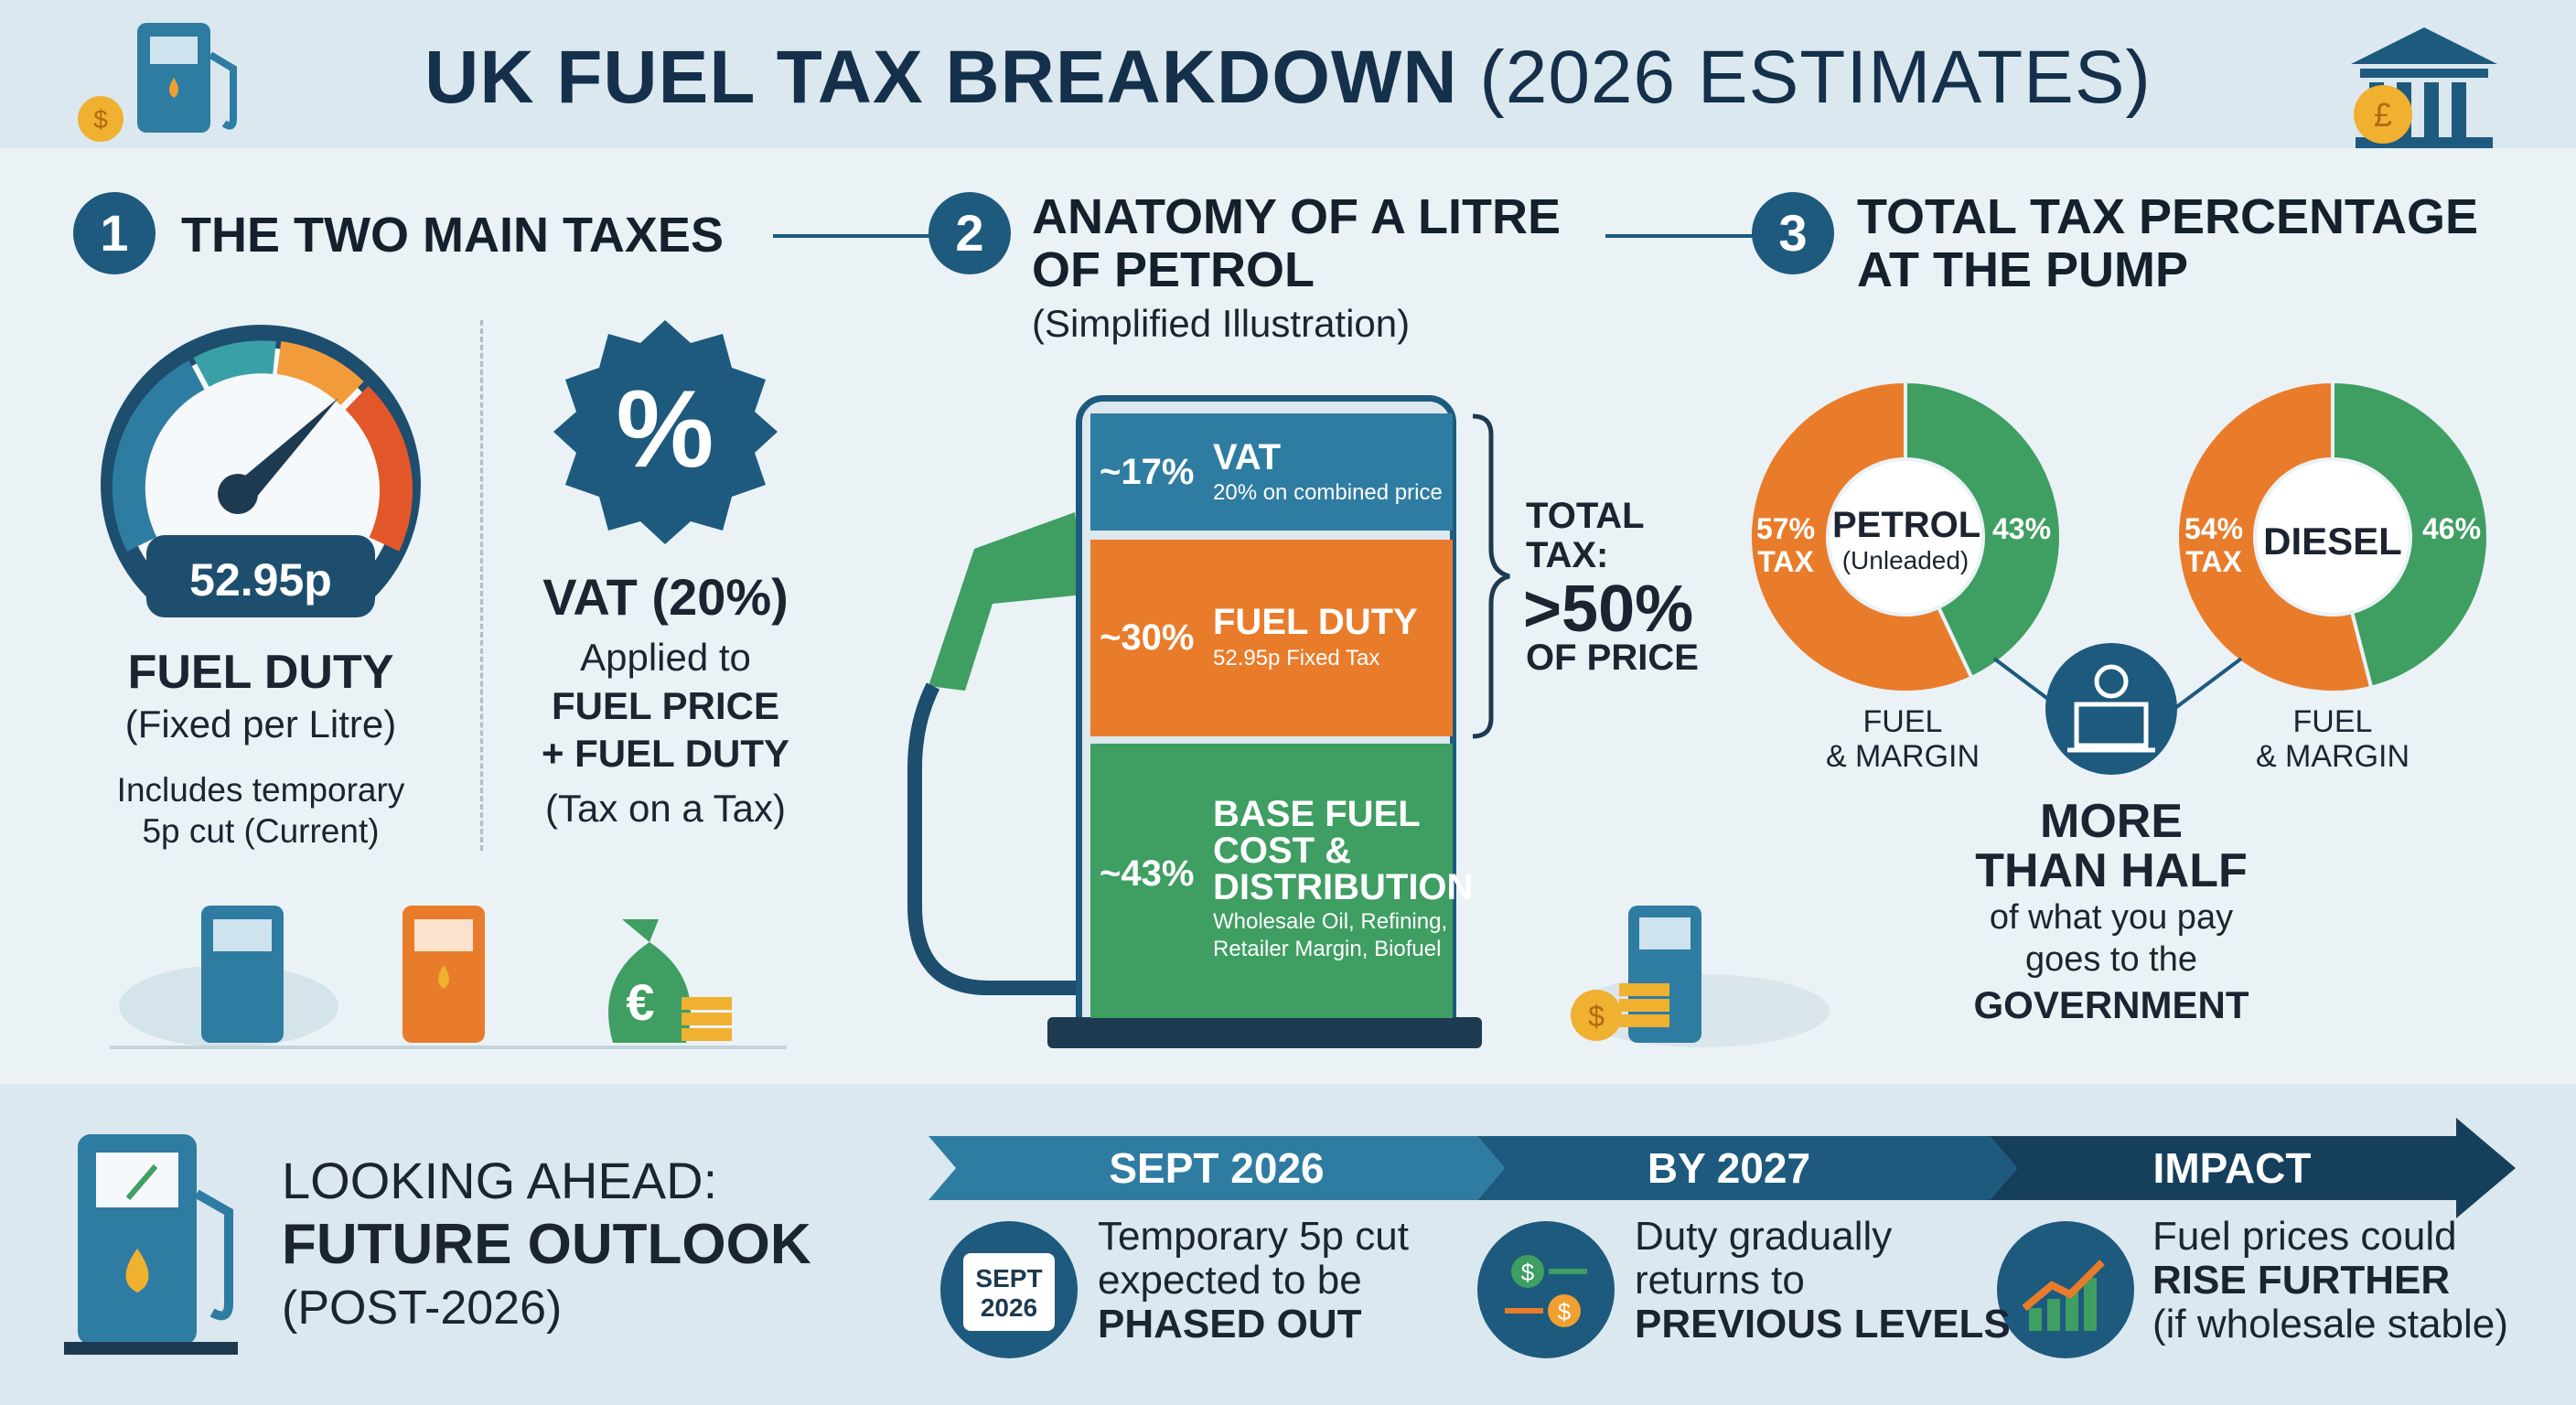 The image size is (2576, 1405). I want to click on title-bold: UK FUEL TAX BREAKDOWN, so click(941, 78).